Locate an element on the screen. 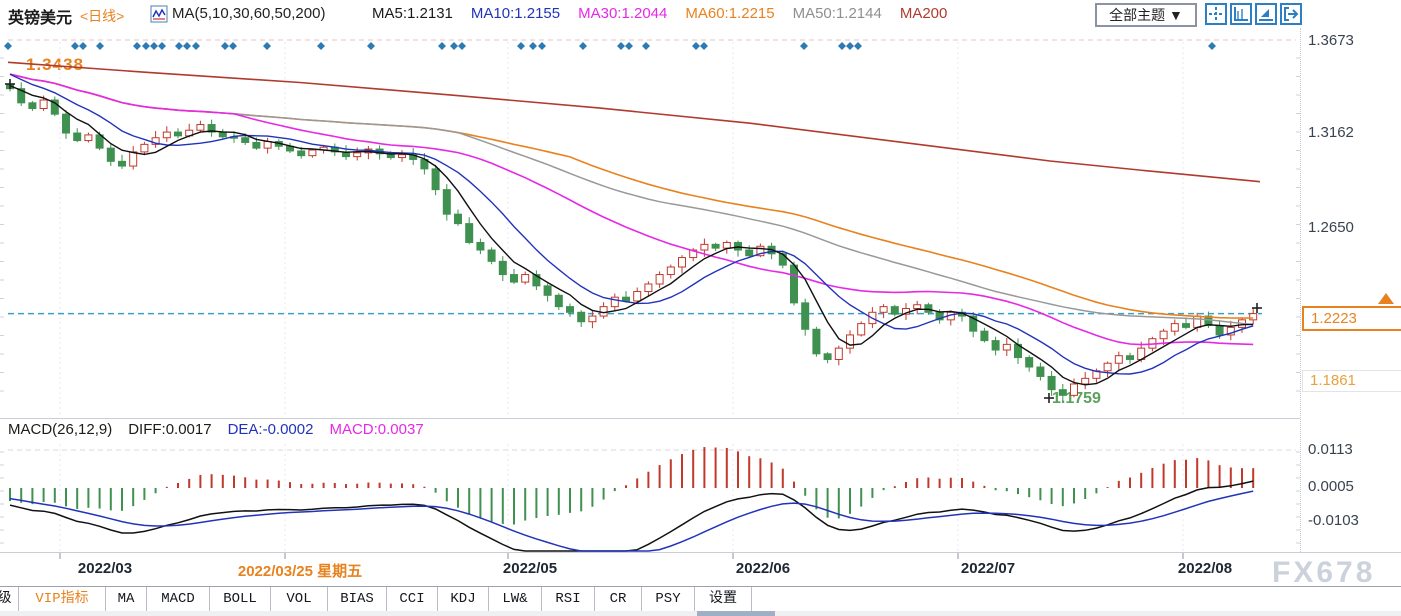  period-label: <日线> is located at coordinates (102, 16).